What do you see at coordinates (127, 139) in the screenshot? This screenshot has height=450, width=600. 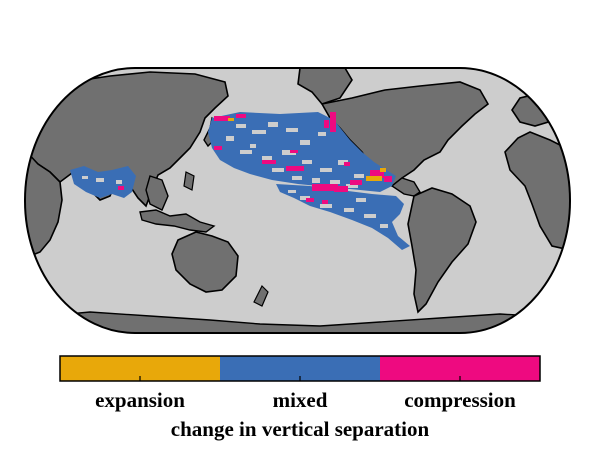 I see `landmass-eurasia` at bounding box center [127, 139].